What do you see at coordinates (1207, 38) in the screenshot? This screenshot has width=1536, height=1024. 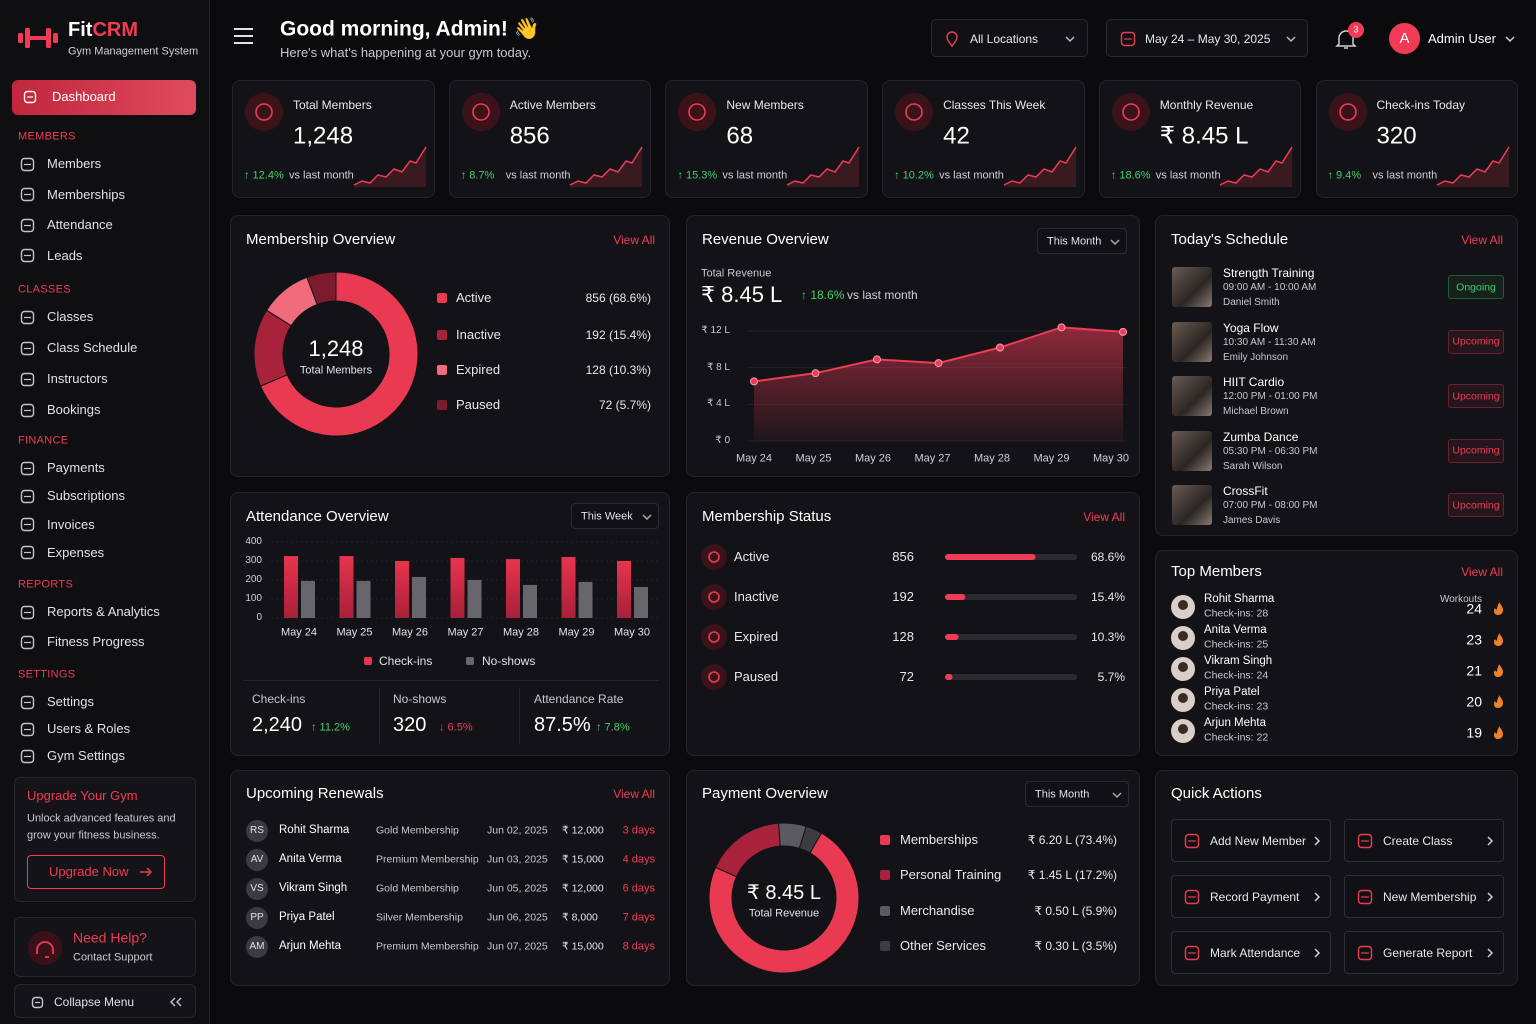 I see `date-select: May 24 – May 30, 2025` at bounding box center [1207, 38].